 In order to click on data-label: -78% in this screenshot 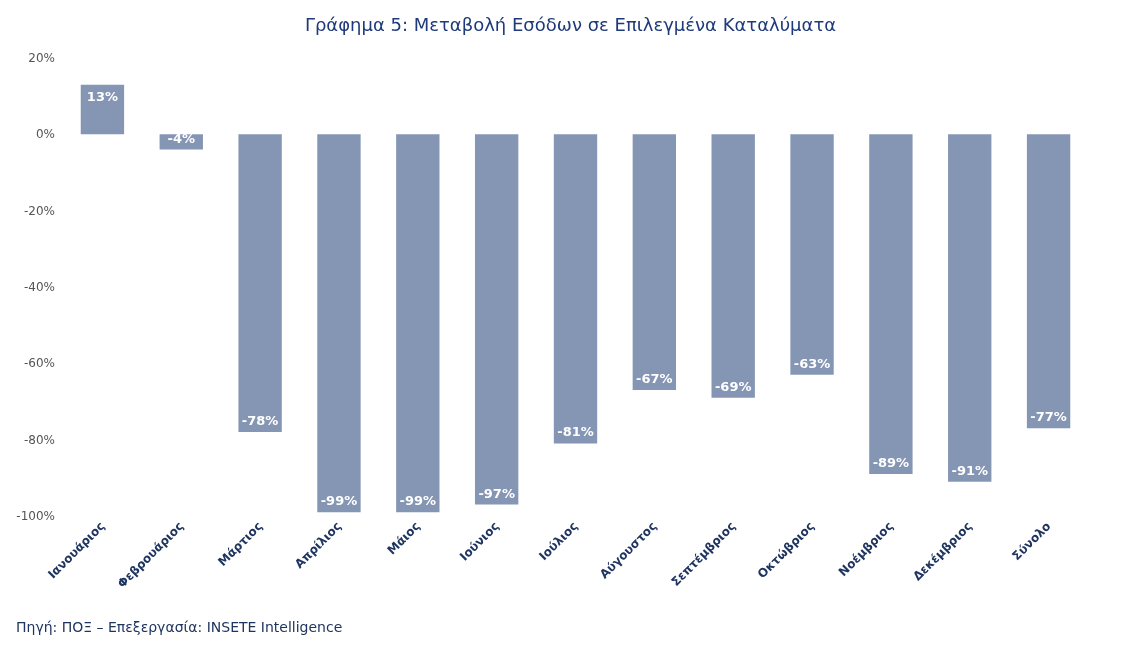, I will do `click(260, 421)`.